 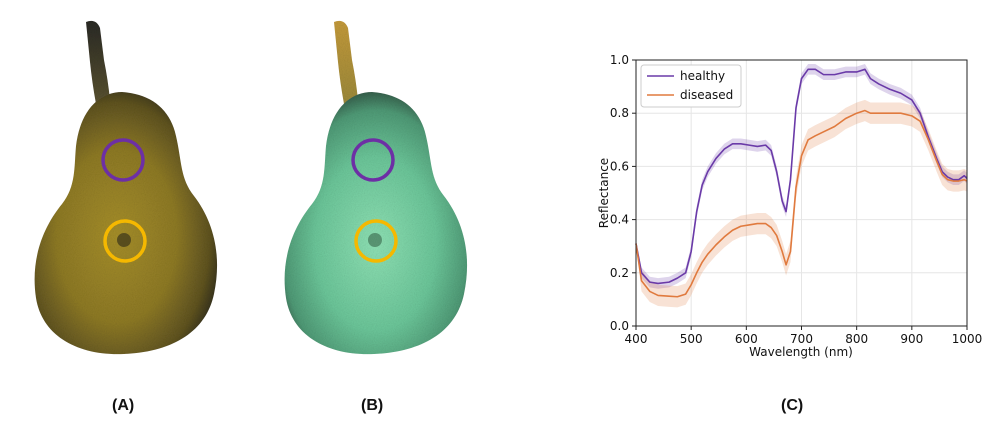 I want to click on panel-label-a: (A), so click(x=123, y=405).